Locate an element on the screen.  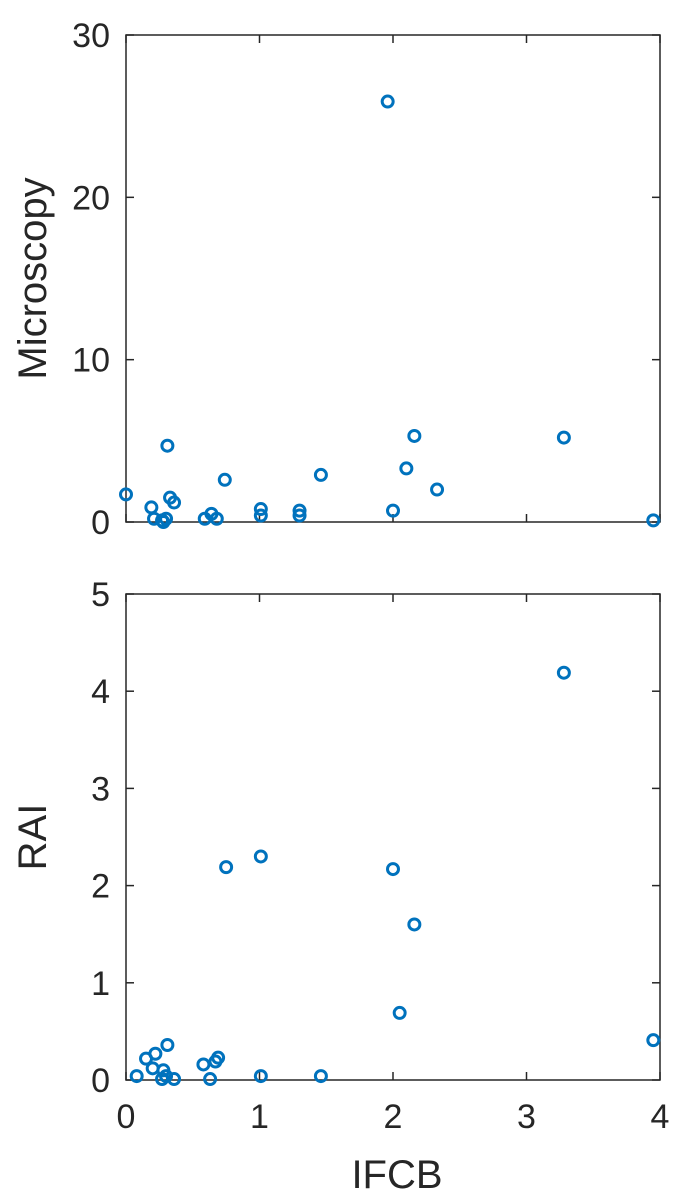
x-tick-label: 3 is located at coordinates (526, 1117).